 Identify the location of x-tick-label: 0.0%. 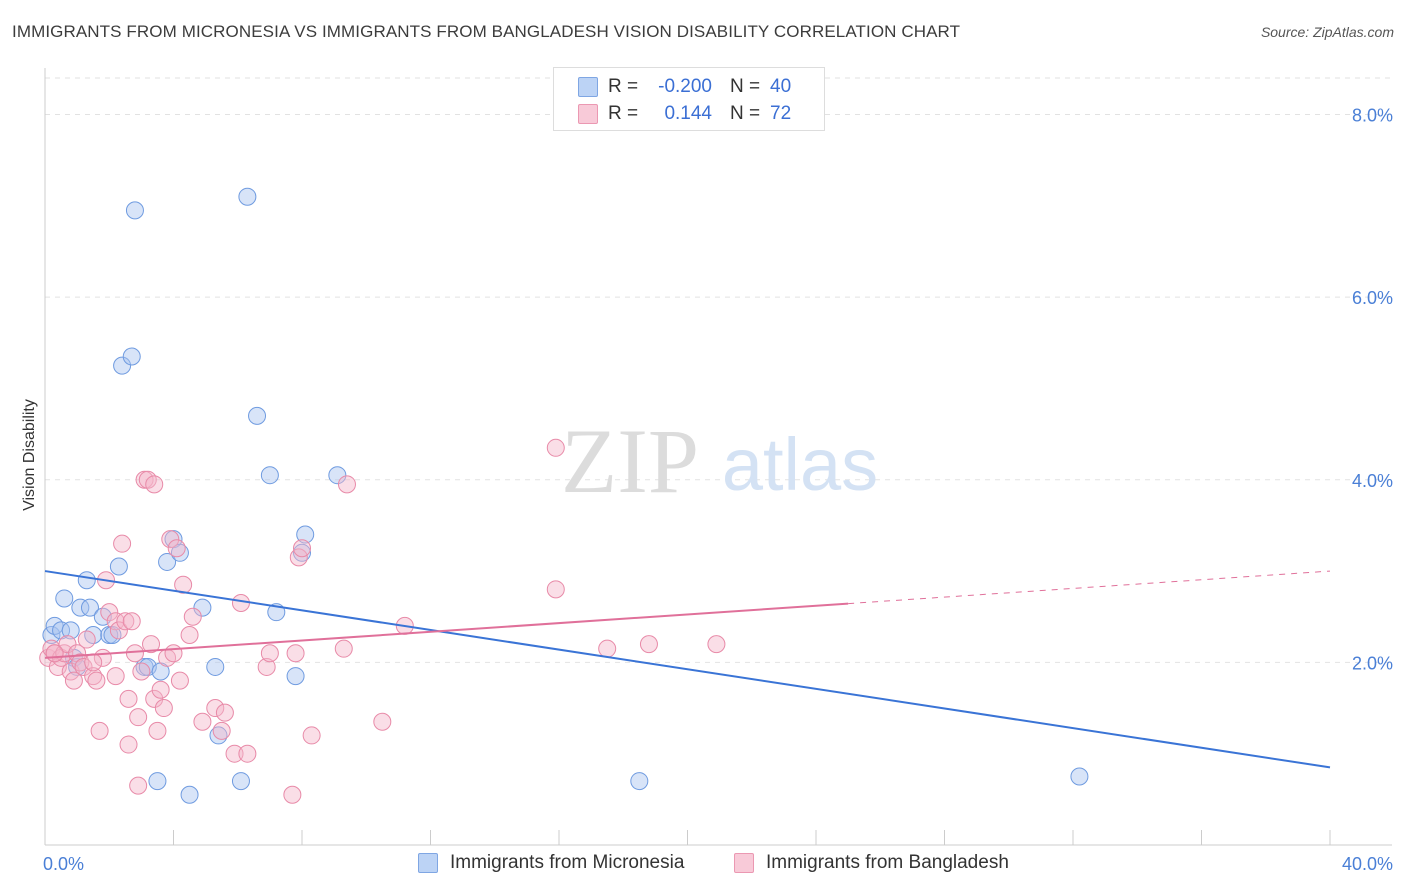
(63, 864).